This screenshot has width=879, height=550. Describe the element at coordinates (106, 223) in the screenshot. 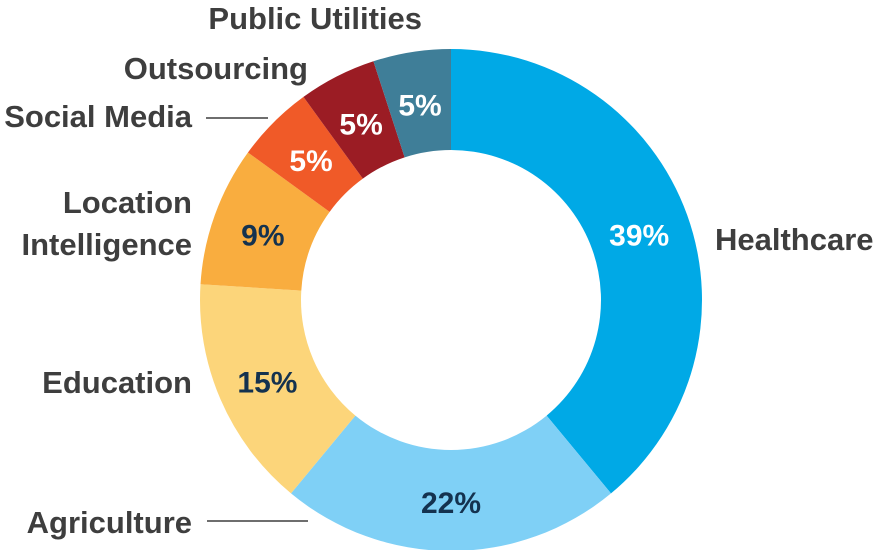

I see `category-label: Location Intelligence` at that location.